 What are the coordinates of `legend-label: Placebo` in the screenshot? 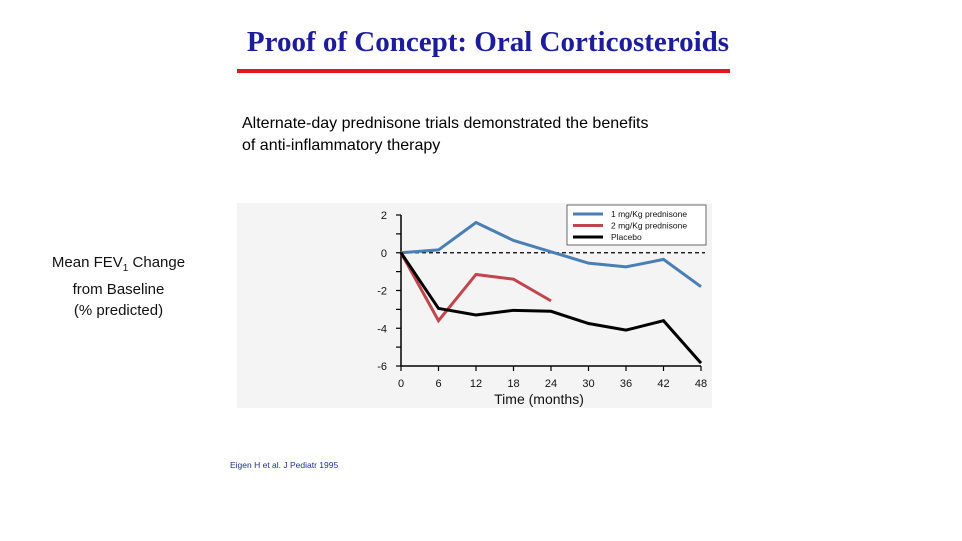 It's located at (626, 237).